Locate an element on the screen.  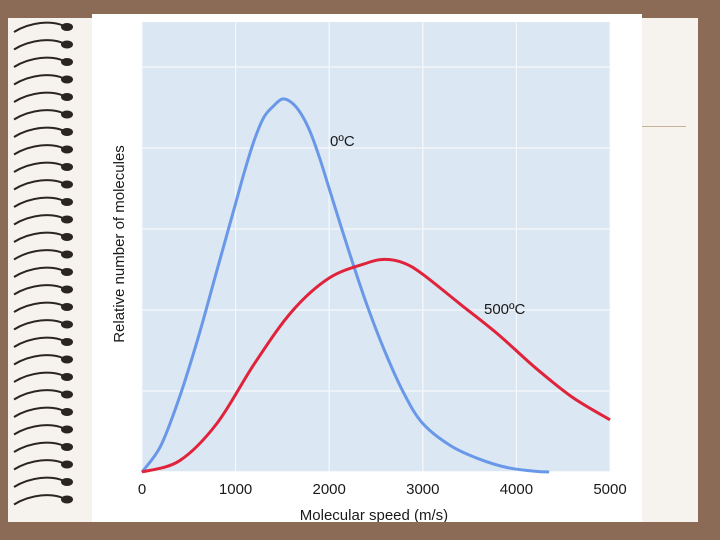
decorative-rule is located at coordinates (648, 126).